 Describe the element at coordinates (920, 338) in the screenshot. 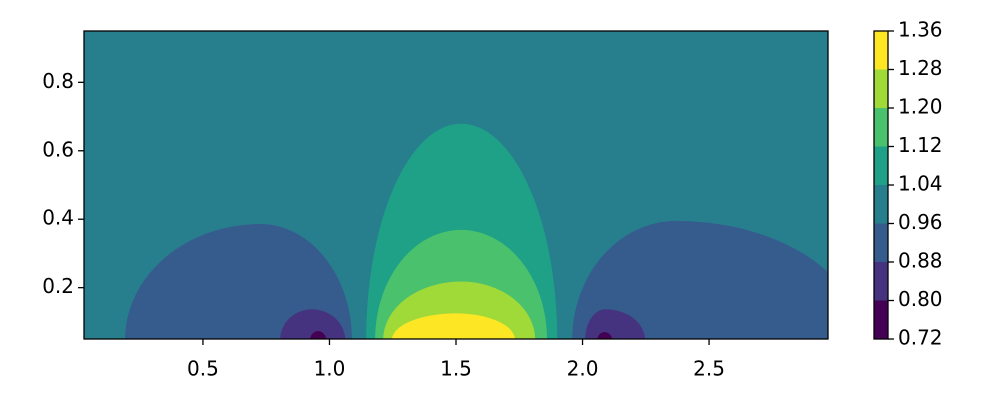

I see `colorbar-tick-label: 0.72` at that location.